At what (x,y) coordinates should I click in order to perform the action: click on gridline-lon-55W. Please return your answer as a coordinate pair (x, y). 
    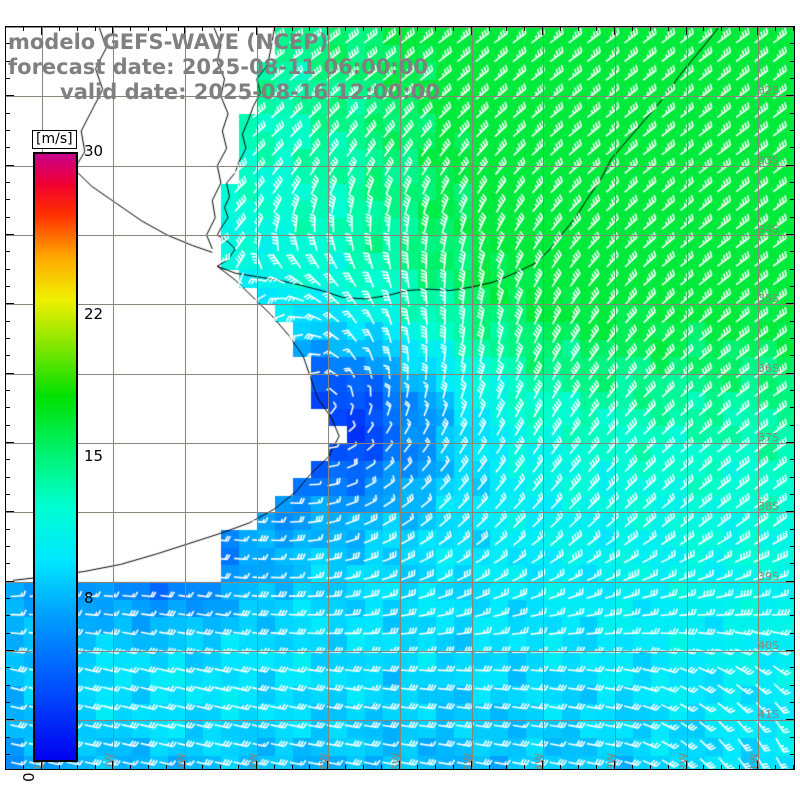
    Looking at the image, I should click on (472, 398).